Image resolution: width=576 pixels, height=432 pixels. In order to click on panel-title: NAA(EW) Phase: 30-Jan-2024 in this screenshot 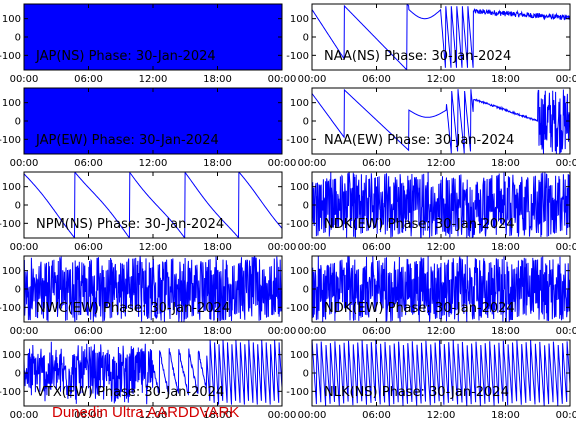, I will do `click(419, 140)`.